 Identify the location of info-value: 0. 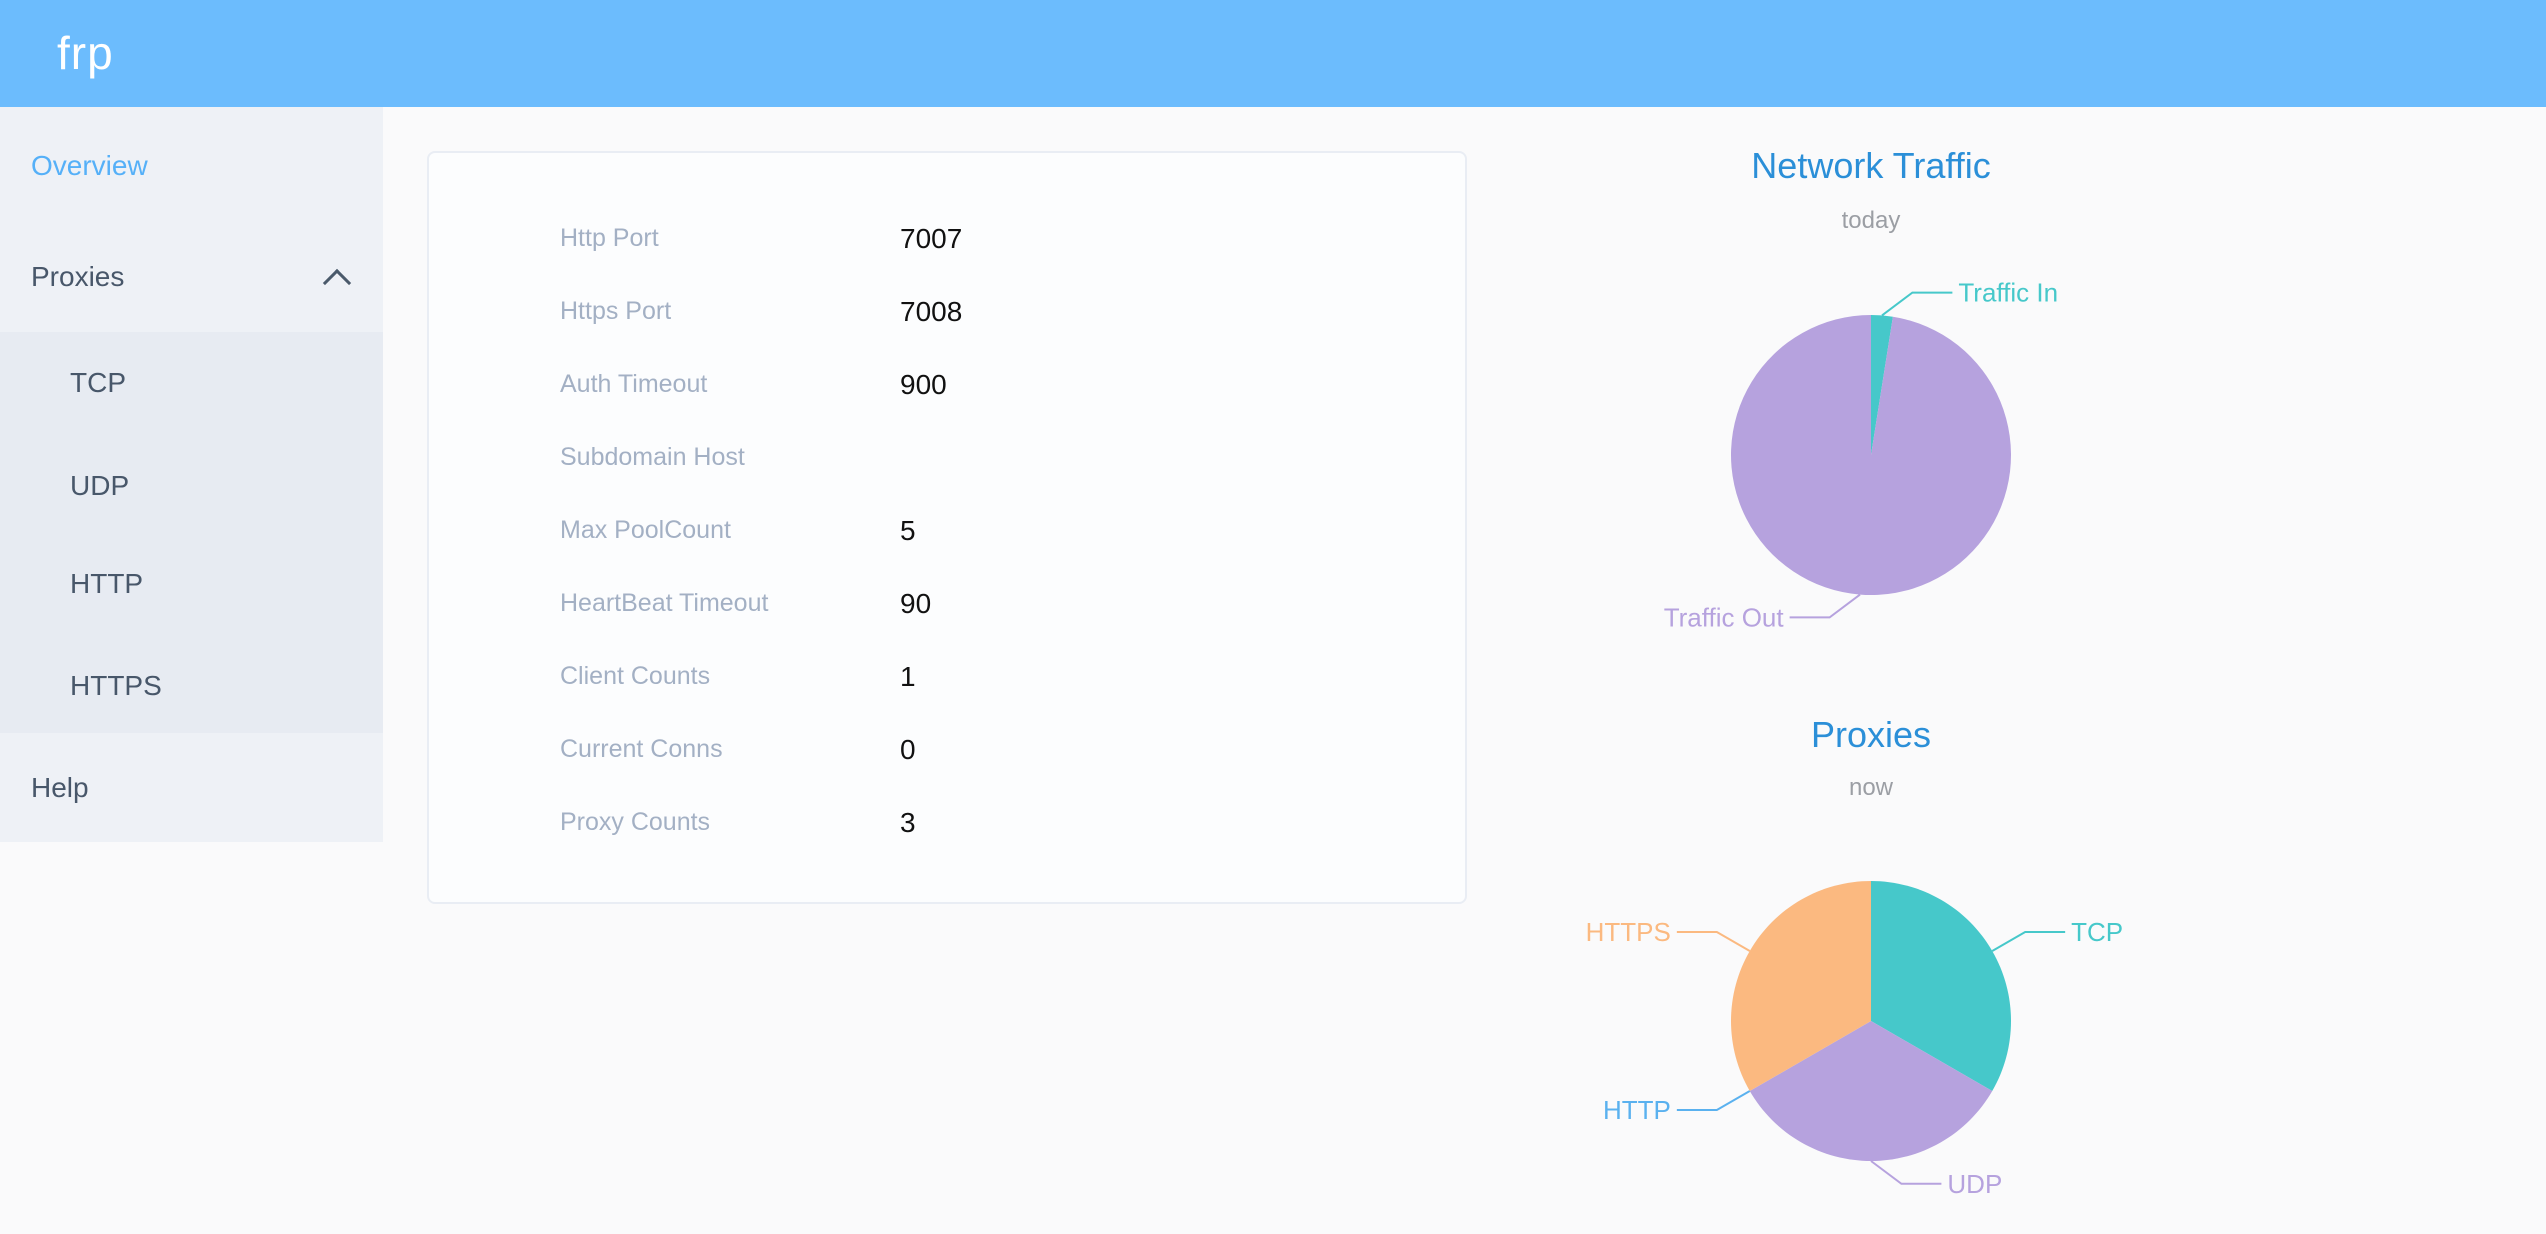
(908, 749).